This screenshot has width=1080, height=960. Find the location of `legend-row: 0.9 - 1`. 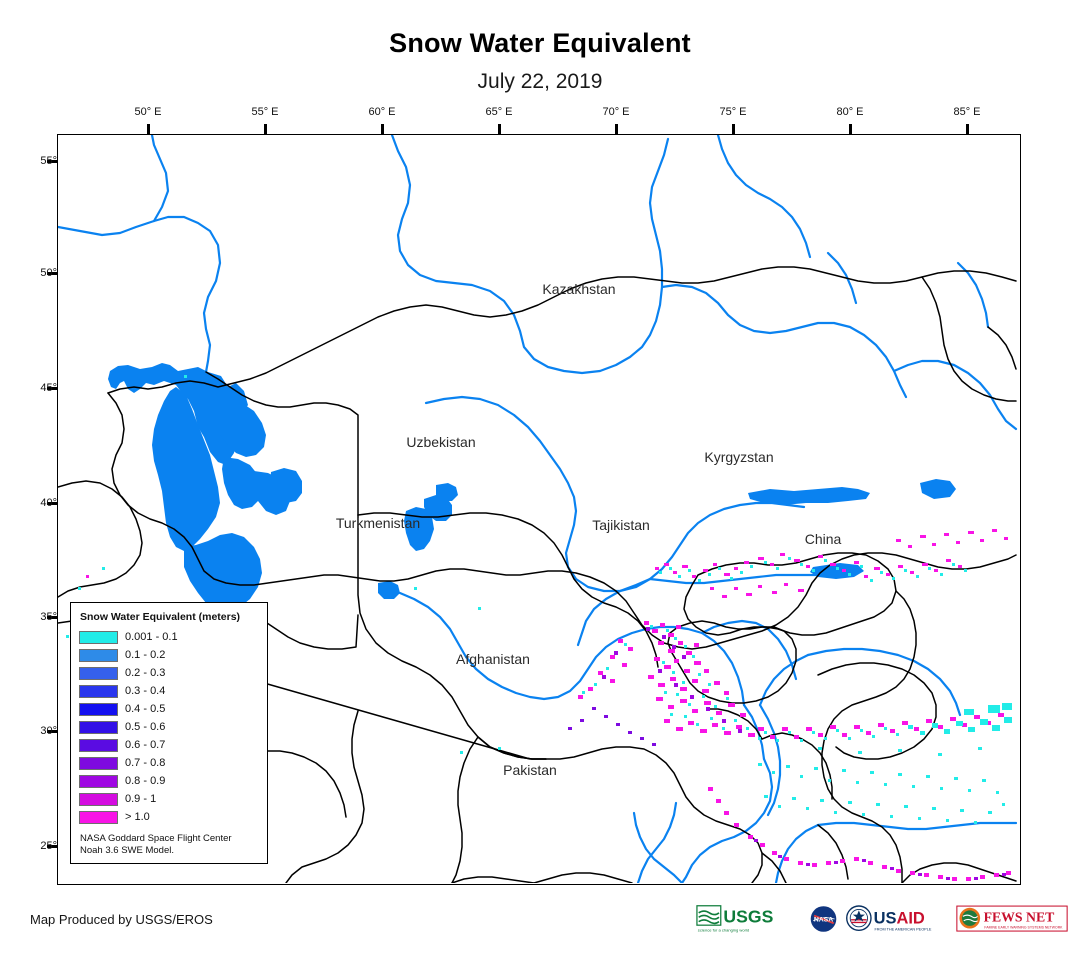

legend-row: 0.9 - 1 is located at coordinates (169, 799).